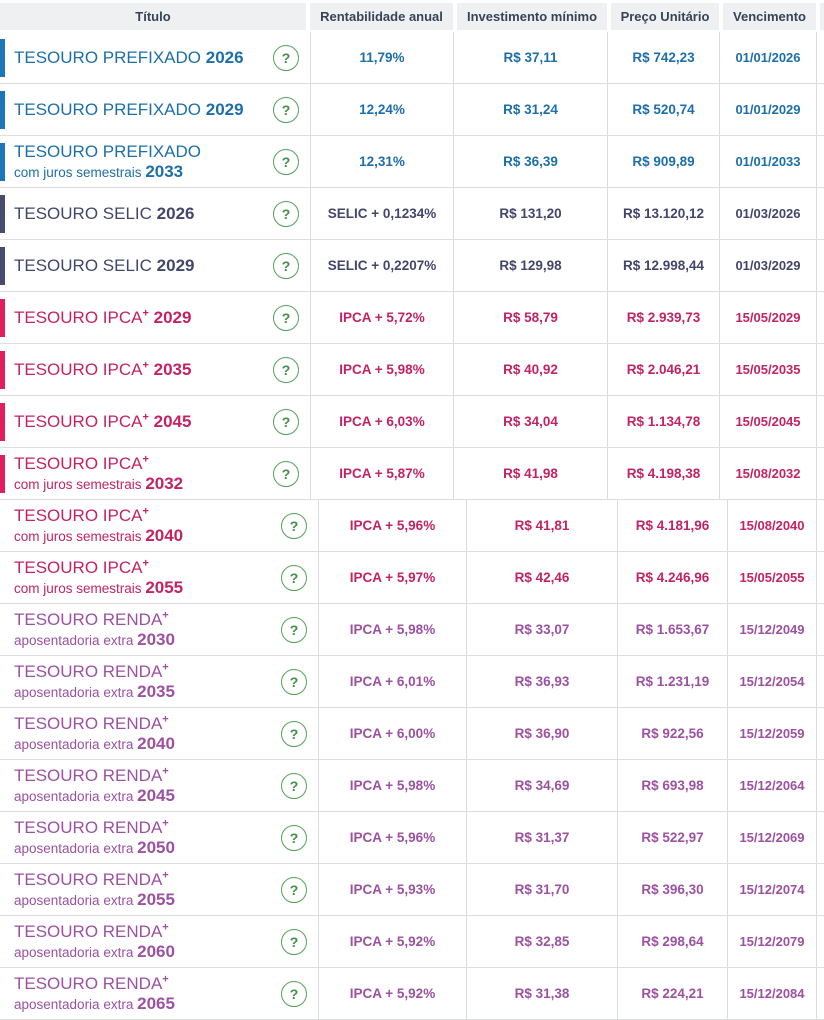 The height and width of the screenshot is (1020, 824). I want to click on bond-title-cell: TESOURO RENDA+ aposentadoria extra 2030?, so click(159, 629).